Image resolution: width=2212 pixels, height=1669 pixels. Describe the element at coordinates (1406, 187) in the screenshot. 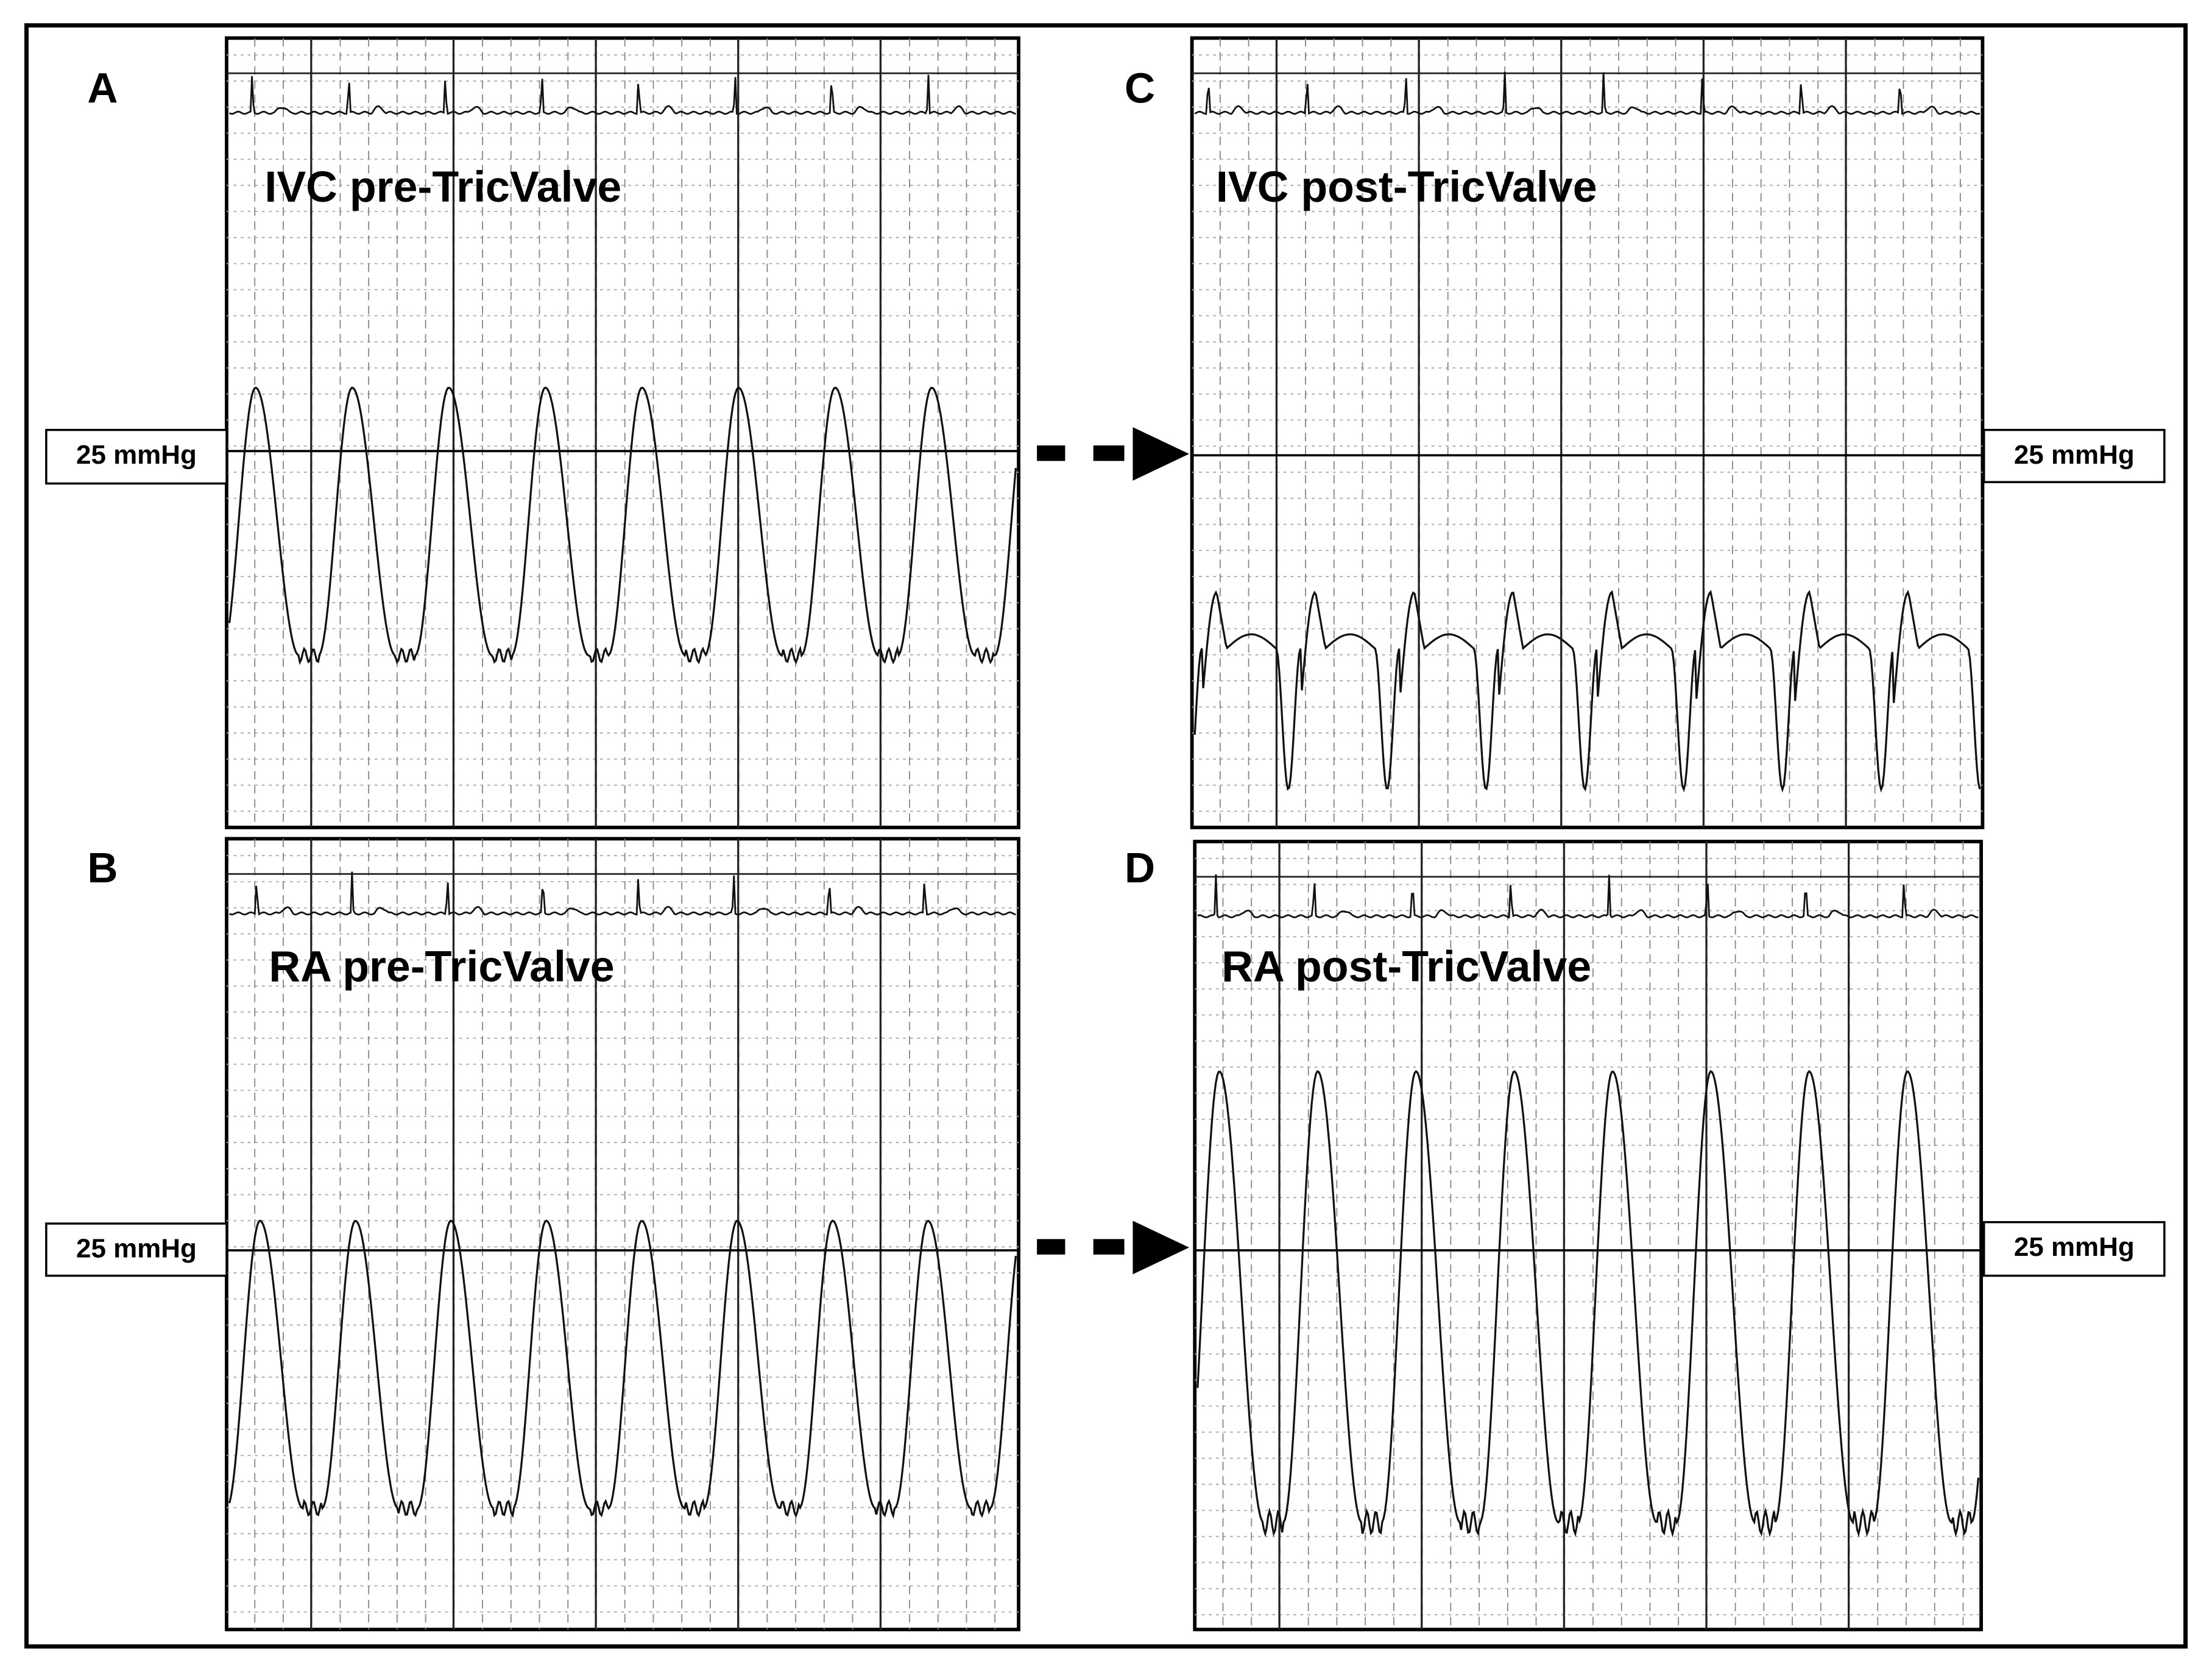

I see `panel-title: IVC post-TricValve` at that location.